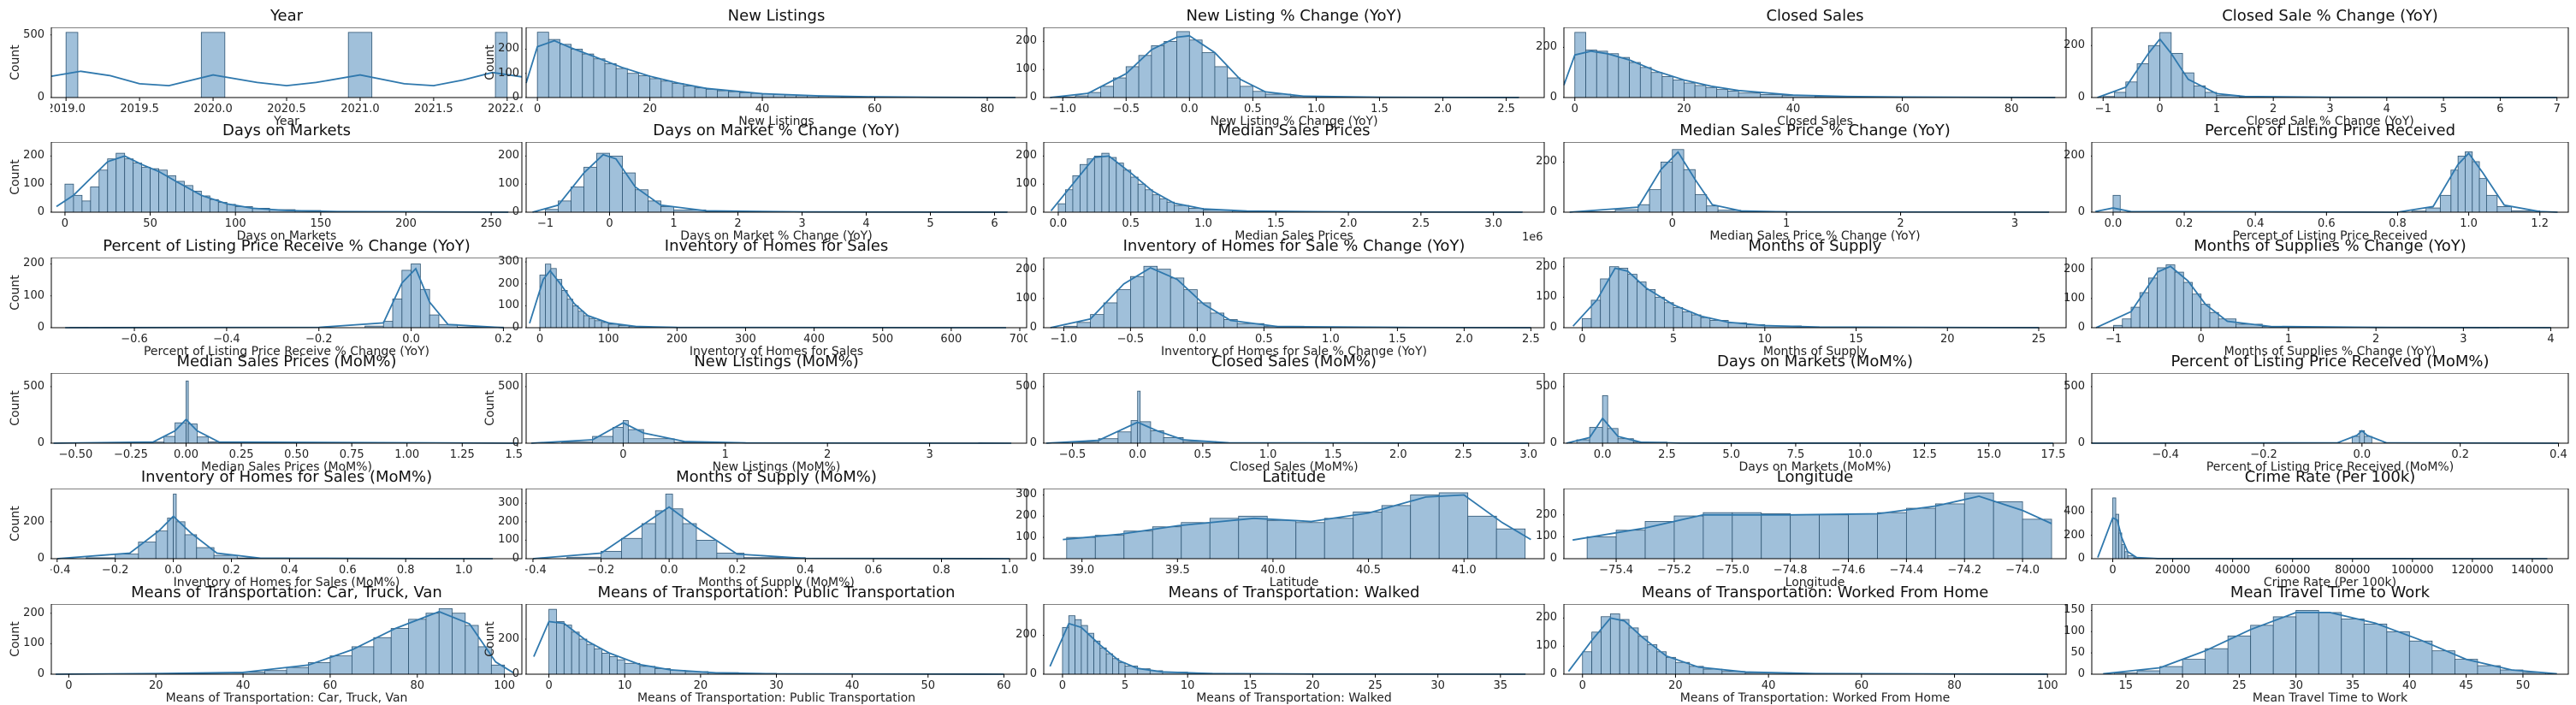  Describe the element at coordinates (286, 16) in the screenshot. I see `plot-title: Year` at that location.